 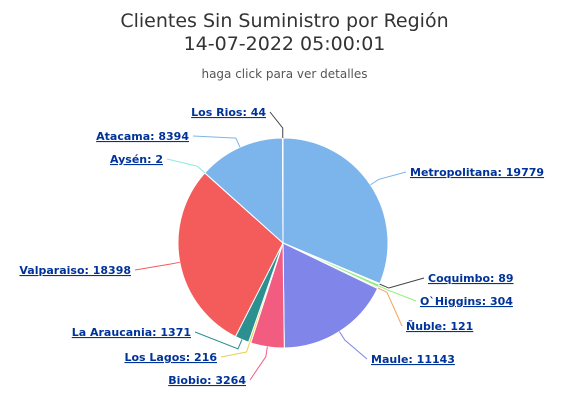 What do you see at coordinates (353, 345) in the screenshot?
I see `connector-maule` at bounding box center [353, 345].